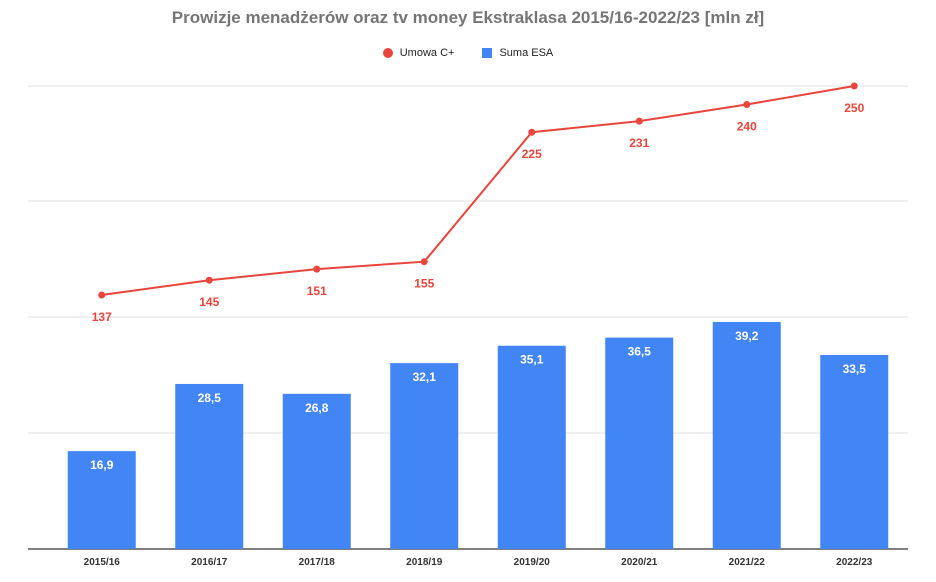 Image resolution: width=936 pixels, height=582 pixels. What do you see at coordinates (317, 562) in the screenshot?
I see `x-tick-label: 2017/18` at bounding box center [317, 562].